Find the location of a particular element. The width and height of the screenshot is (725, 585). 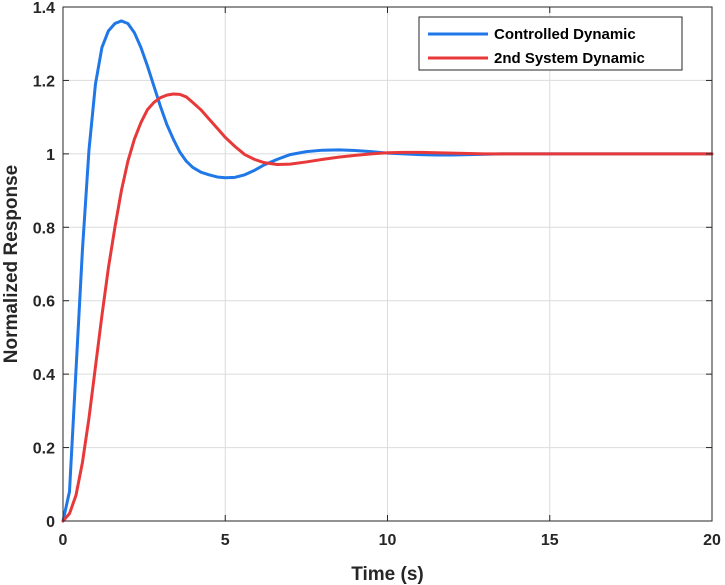

x-axis-label: Time (s) is located at coordinates (387, 574).